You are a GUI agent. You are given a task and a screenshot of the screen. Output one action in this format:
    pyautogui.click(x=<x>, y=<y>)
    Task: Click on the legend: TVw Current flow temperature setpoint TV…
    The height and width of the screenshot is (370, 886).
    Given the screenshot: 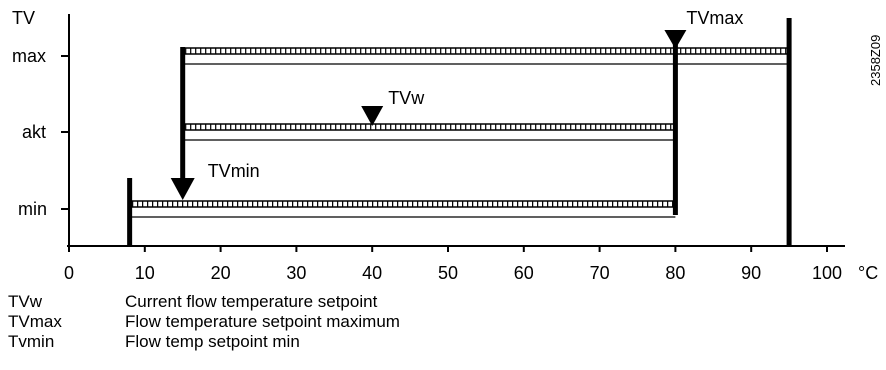 What is the action you would take?
    pyautogui.click(x=204, y=322)
    